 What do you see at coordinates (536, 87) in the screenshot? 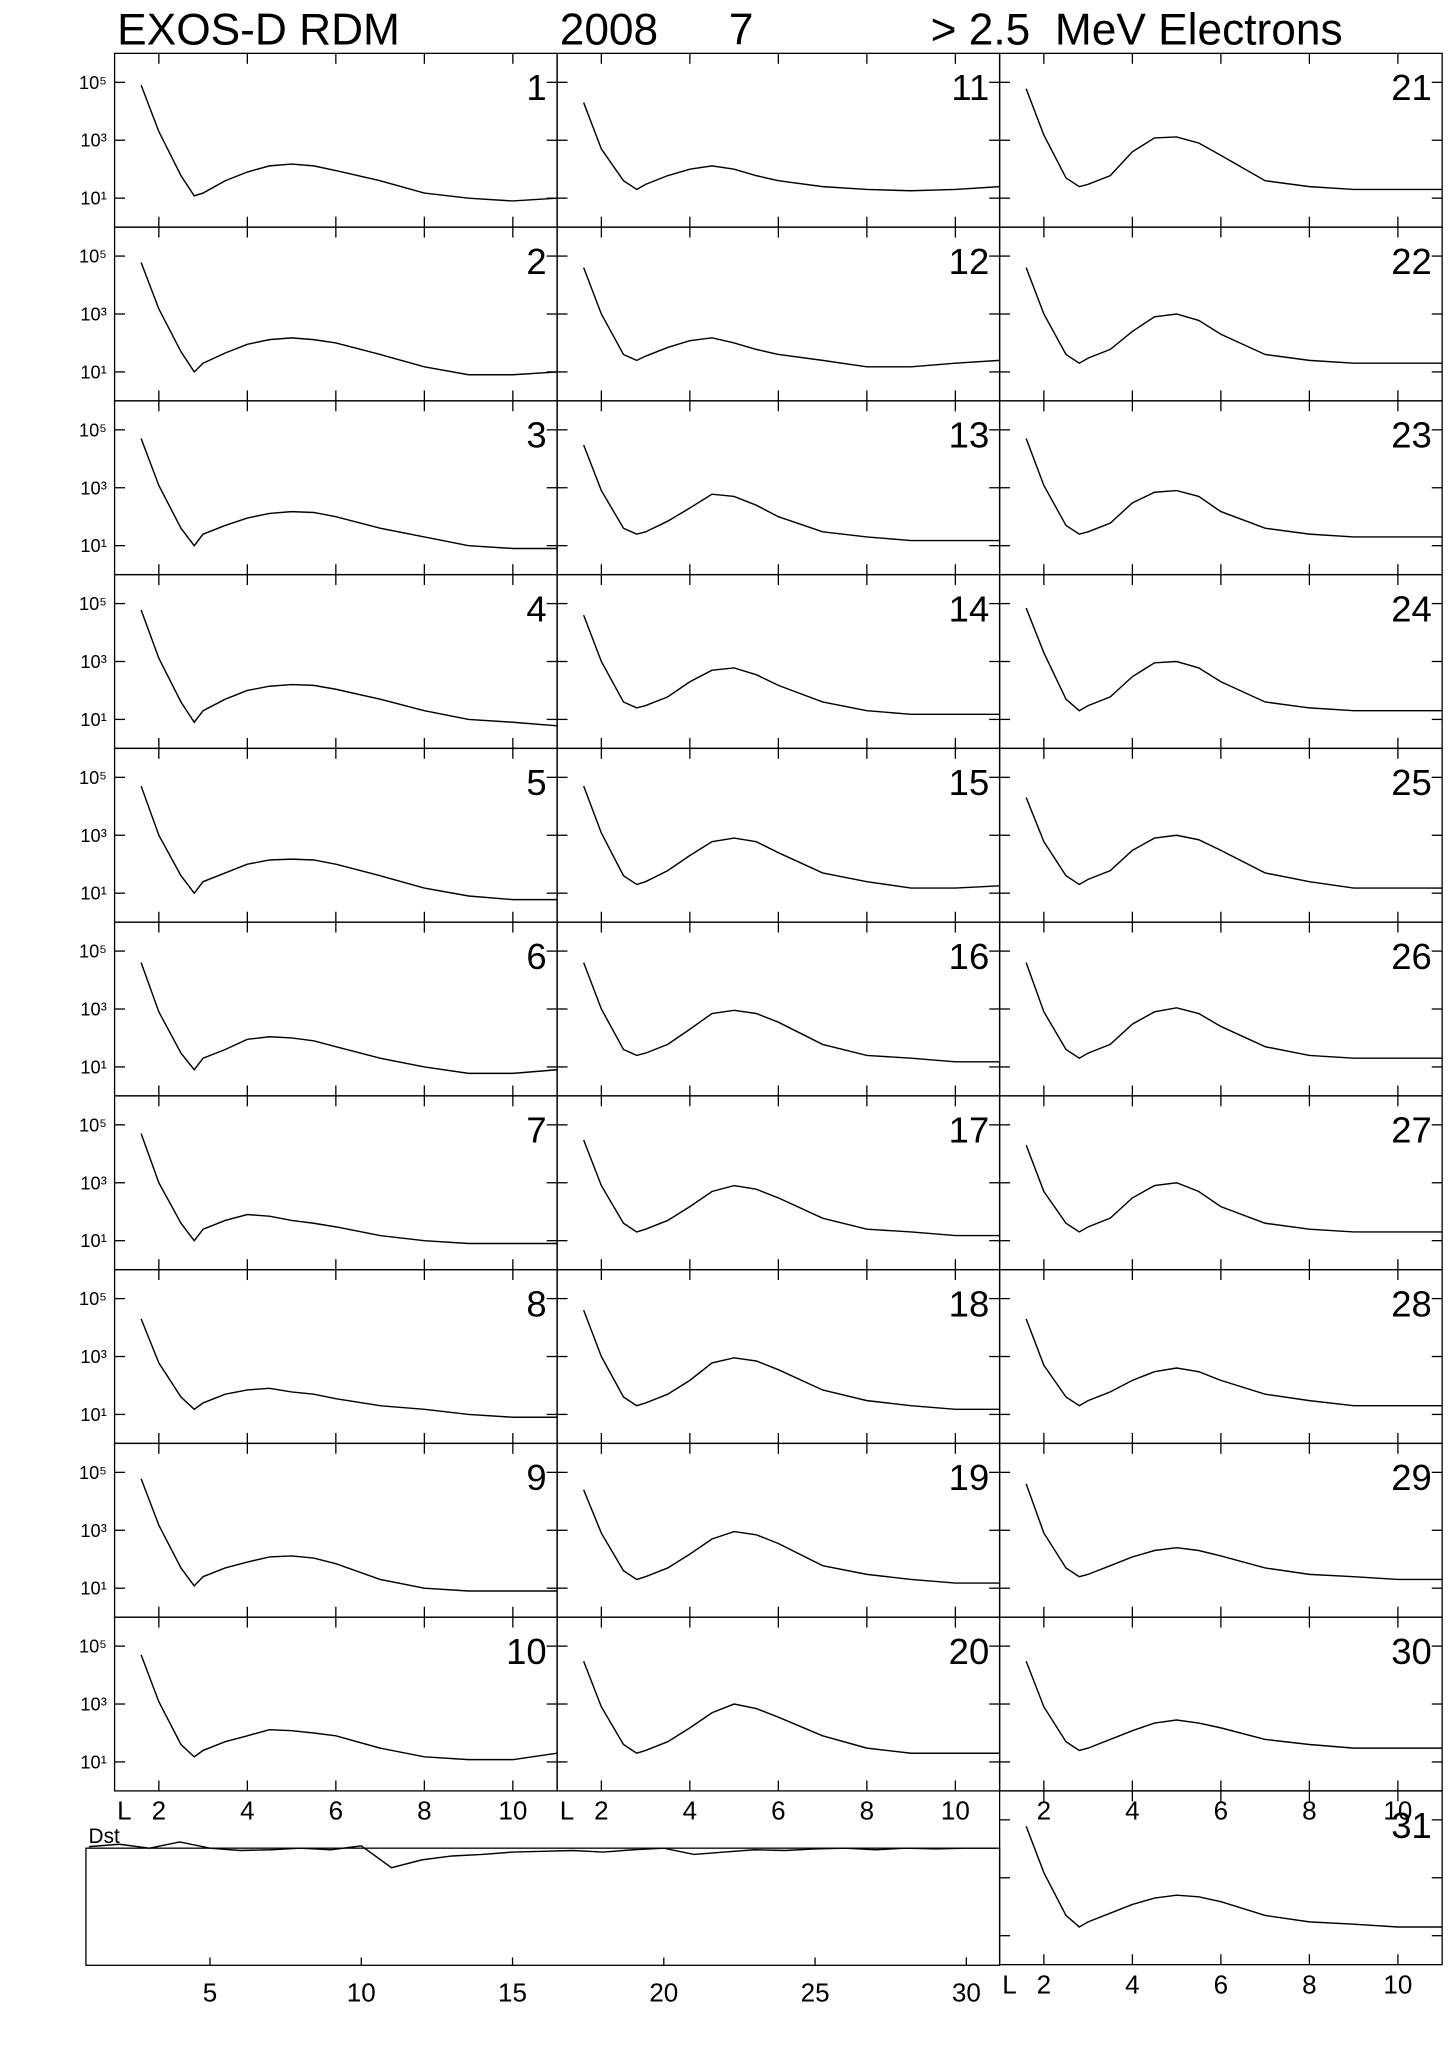
I see `panel-label: 1` at bounding box center [536, 87].